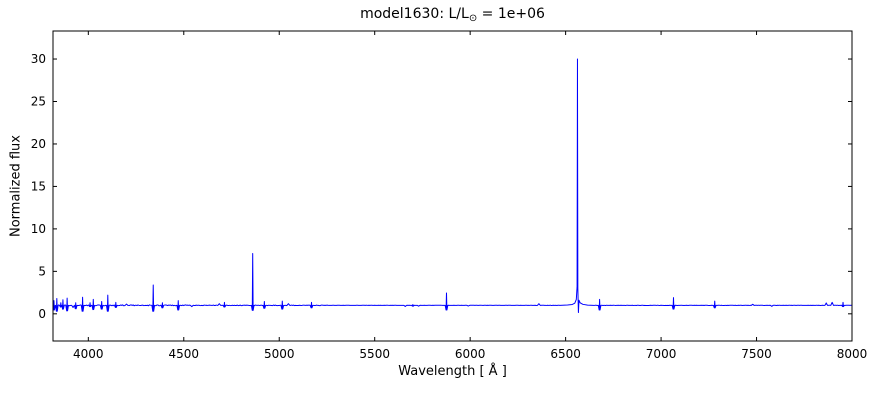 This screenshot has width=880, height=400. Describe the element at coordinates (38, 59) in the screenshot. I see `y-tick-label: 30` at that location.